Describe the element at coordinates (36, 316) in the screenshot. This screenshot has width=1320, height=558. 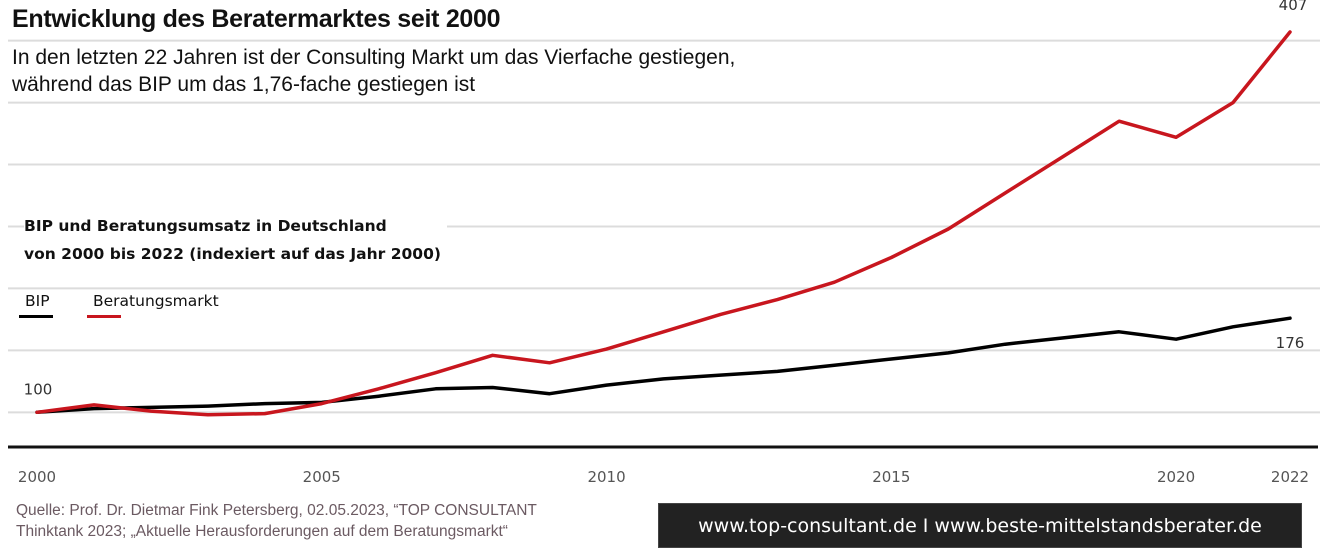
I see `legend-swatch-bip` at that location.